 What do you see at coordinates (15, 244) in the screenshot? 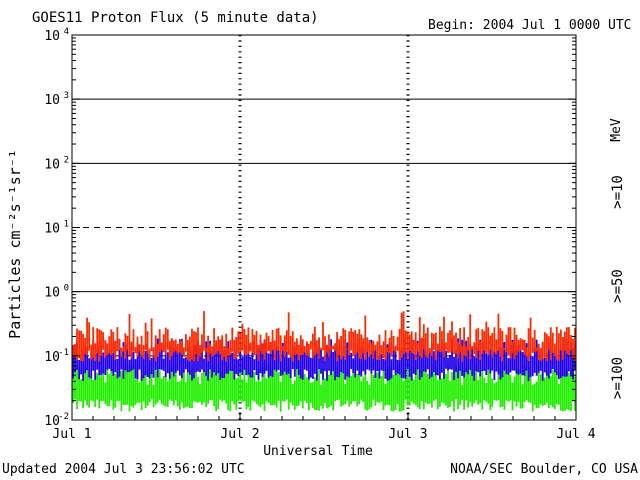
I see `y-axis-label: Particles cm⁻²s⁻¹sr⁻¹` at bounding box center [15, 244].